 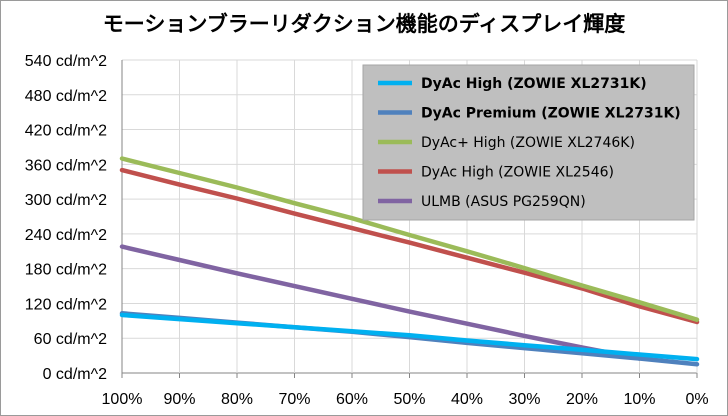 What do you see at coordinates (582, 399) in the screenshot?
I see `x-tick-label: 20%` at bounding box center [582, 399].